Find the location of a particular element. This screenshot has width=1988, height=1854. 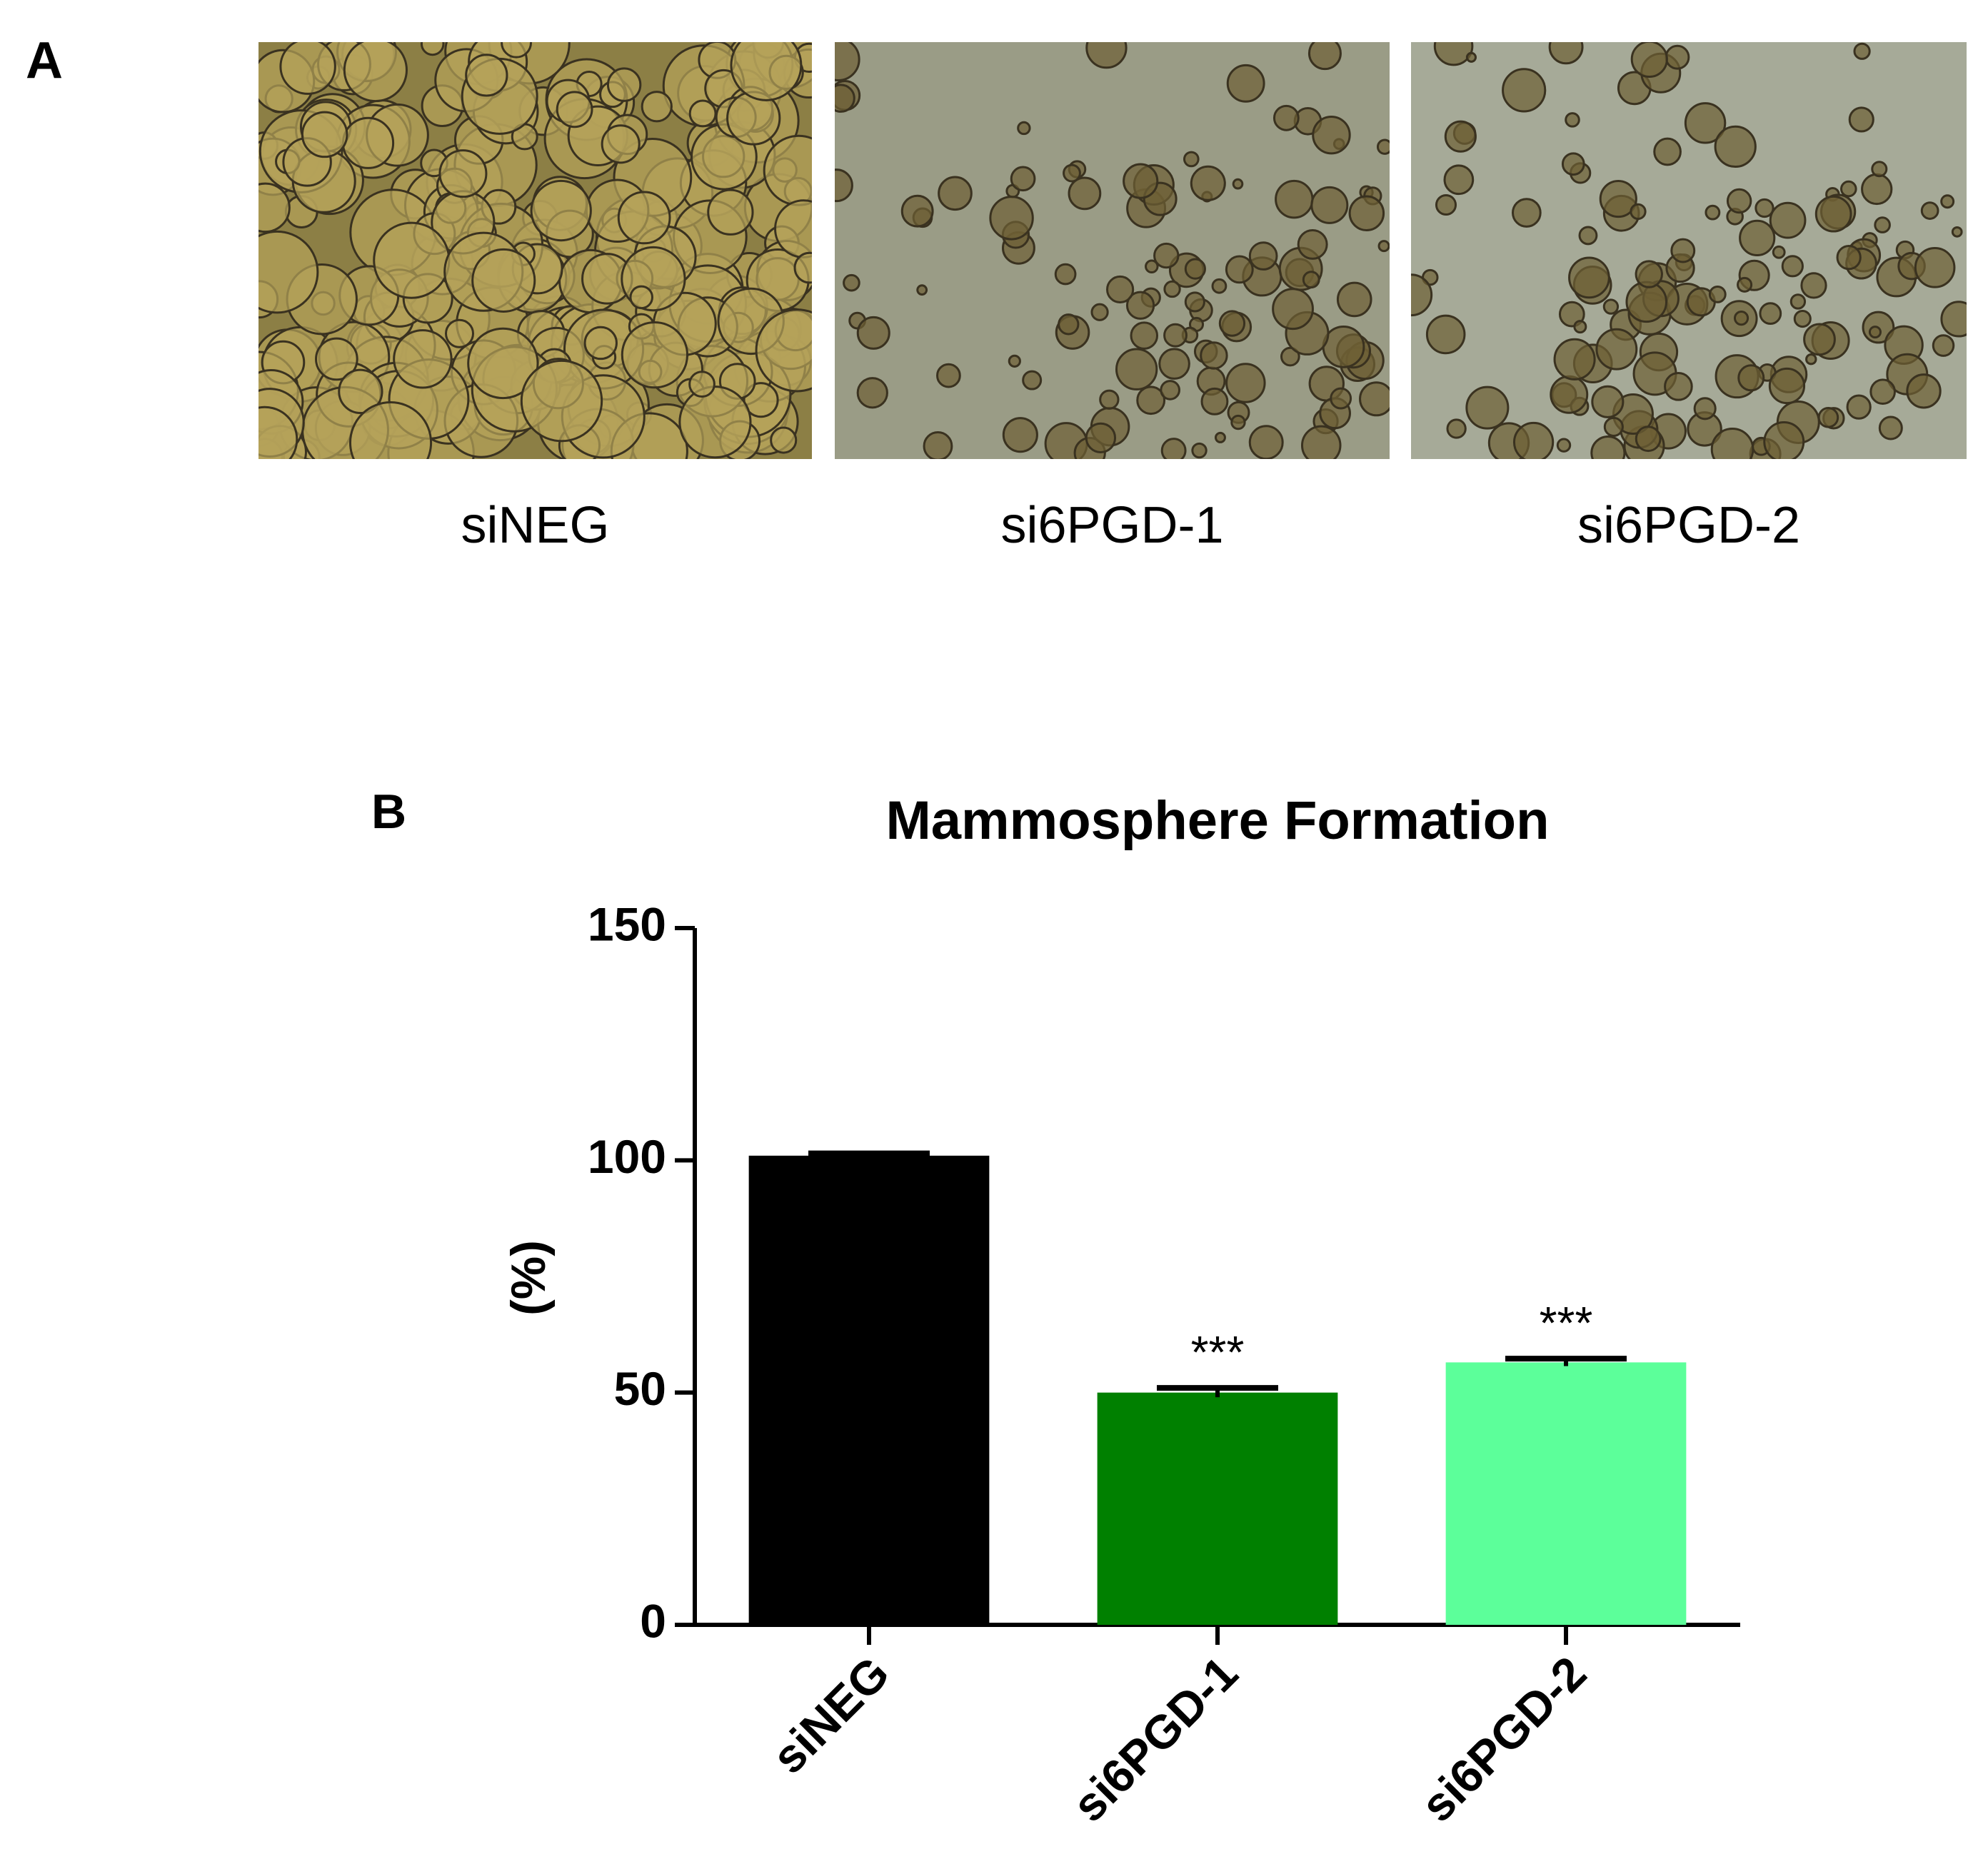

y-tick-label: 0 is located at coordinates (653, 1620).